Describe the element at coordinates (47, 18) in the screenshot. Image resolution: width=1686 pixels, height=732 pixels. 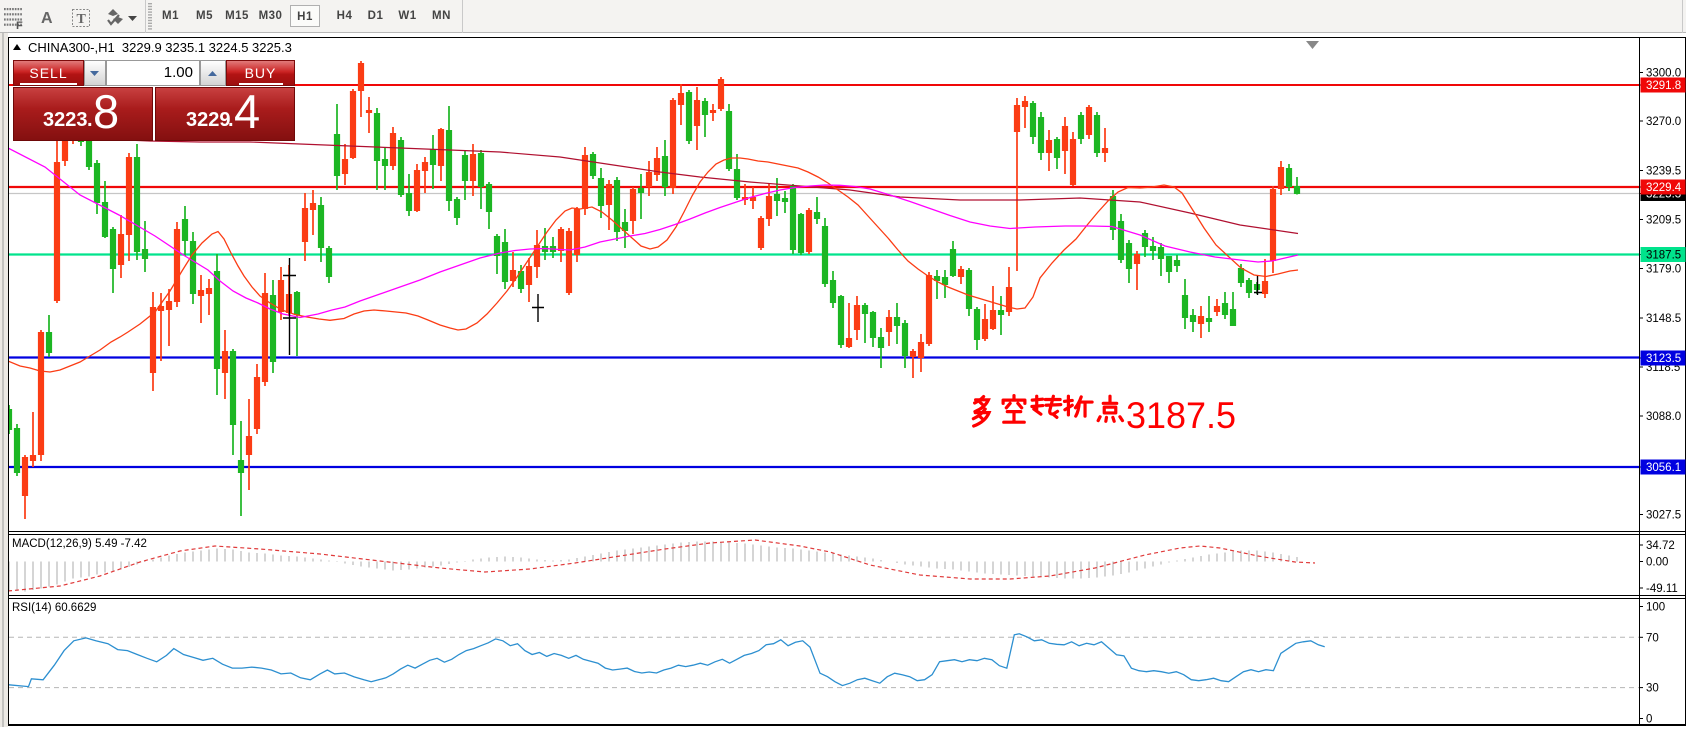
I see `svg-text: A` at that location.